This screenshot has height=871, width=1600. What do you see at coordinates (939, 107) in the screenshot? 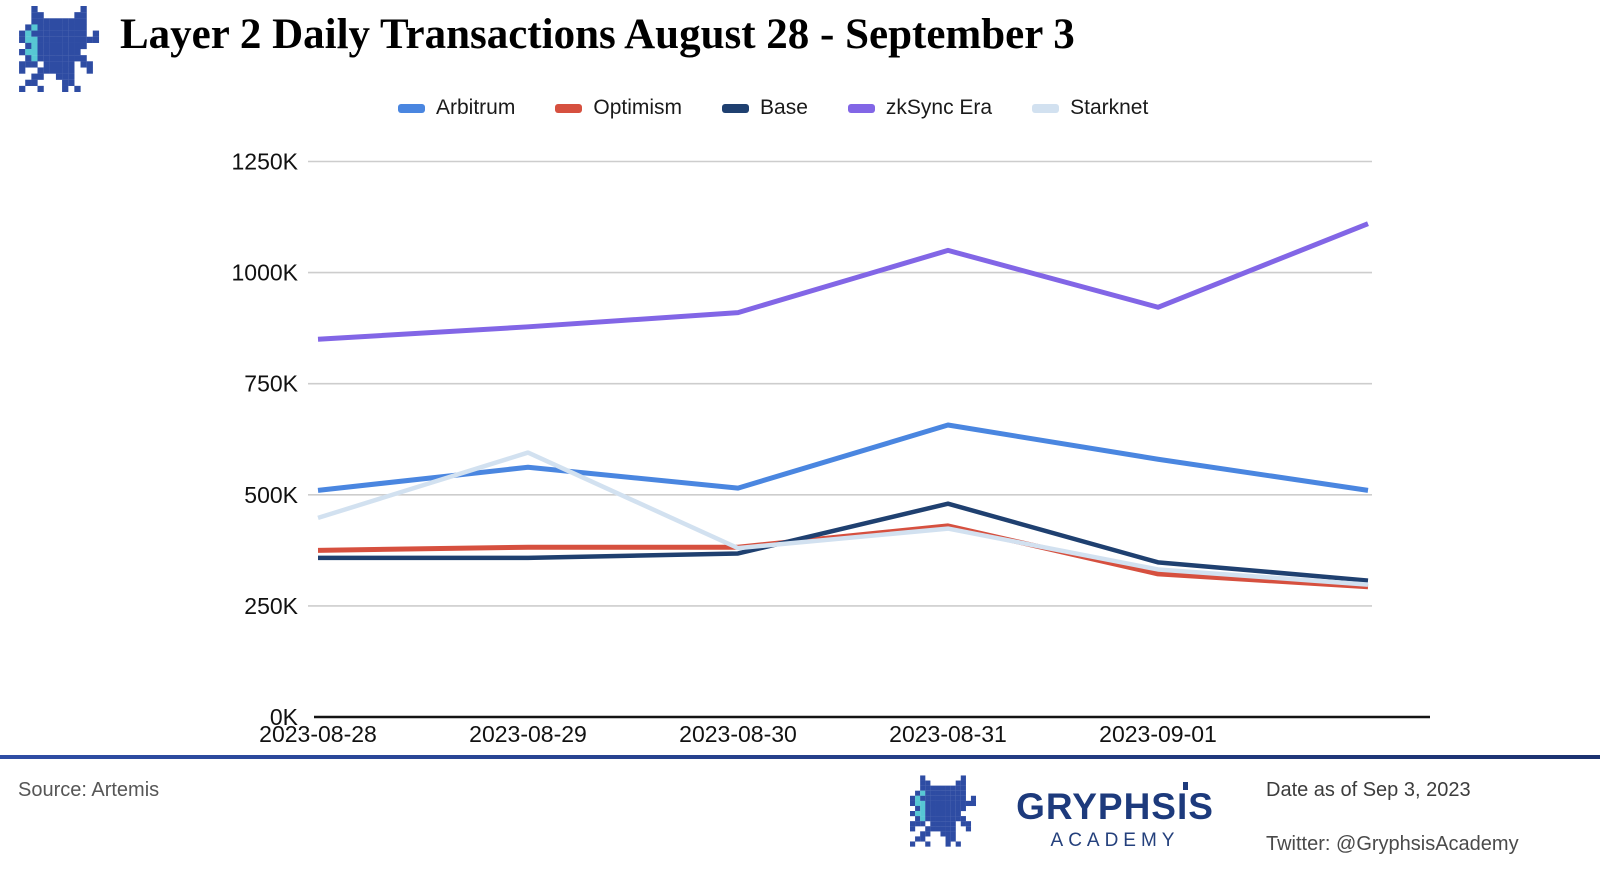
I see `legend-label: zkSync Era` at bounding box center [939, 107].